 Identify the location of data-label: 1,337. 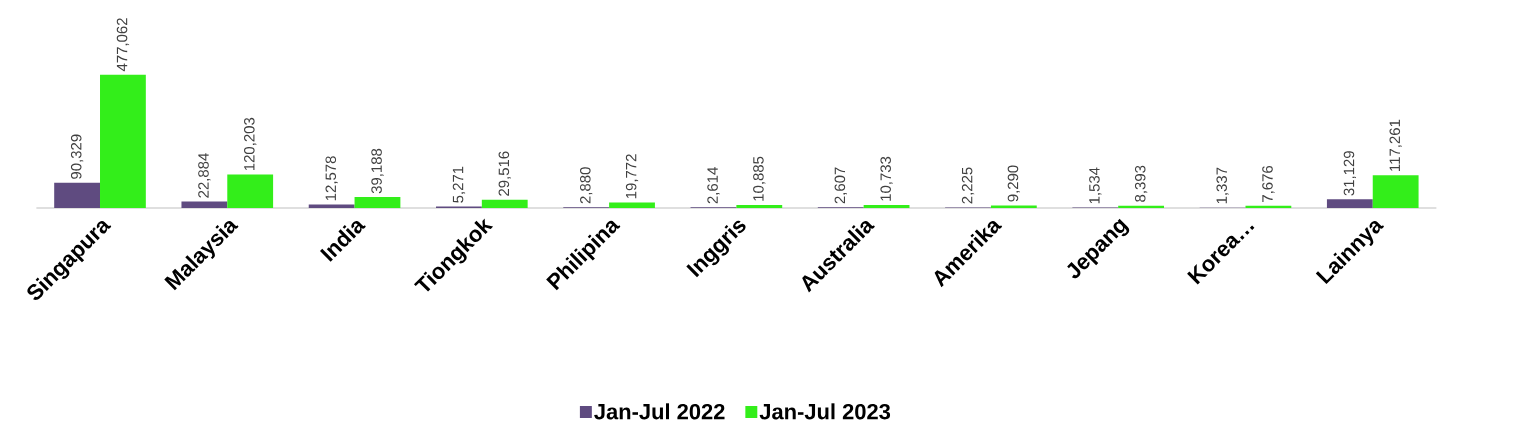
(1222, 185).